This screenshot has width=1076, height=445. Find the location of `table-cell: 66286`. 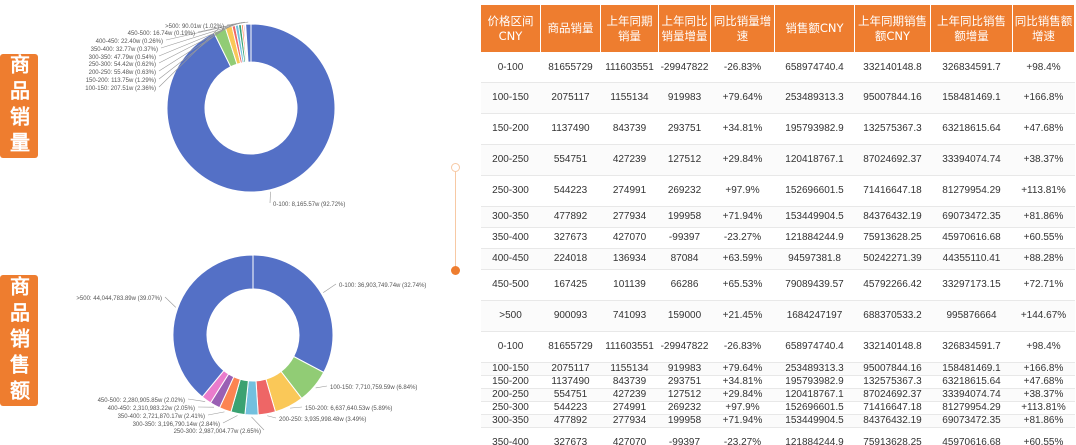

table-cell: 66286 is located at coordinates (684, 285).